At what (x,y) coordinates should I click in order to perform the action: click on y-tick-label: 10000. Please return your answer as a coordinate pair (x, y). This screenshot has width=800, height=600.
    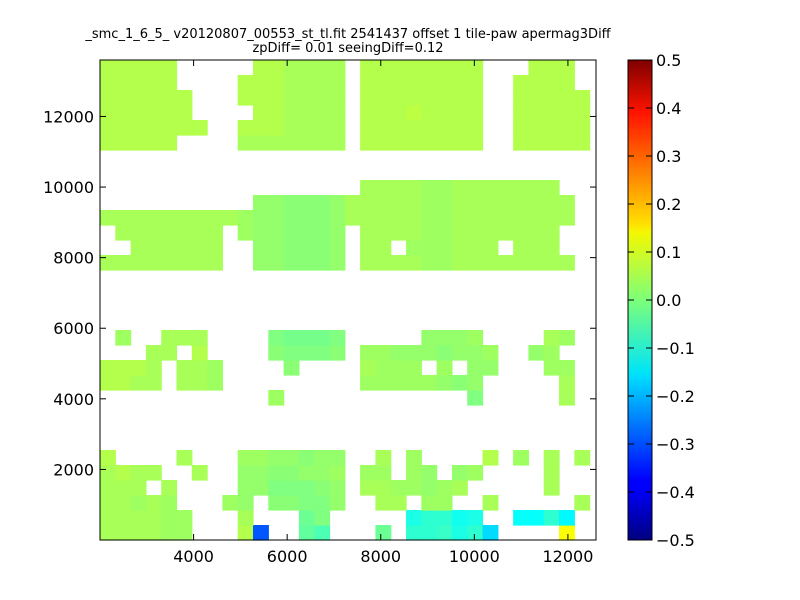
    Looking at the image, I should click on (68, 187).